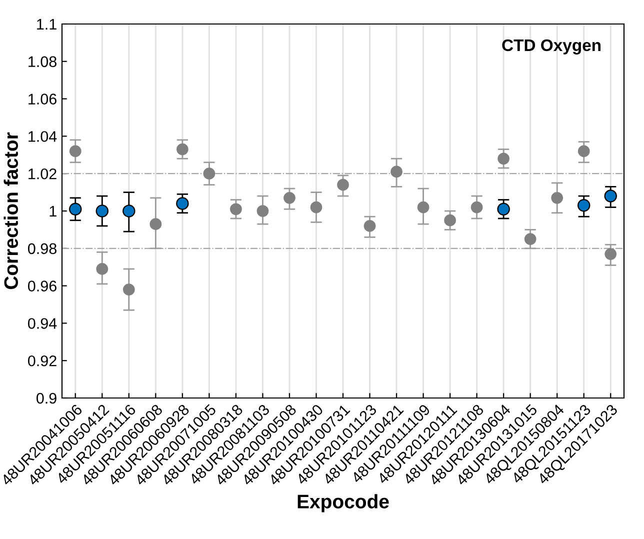 The height and width of the screenshot is (539, 644). I want to click on y-tick-label: 1.08, so click(42, 62).